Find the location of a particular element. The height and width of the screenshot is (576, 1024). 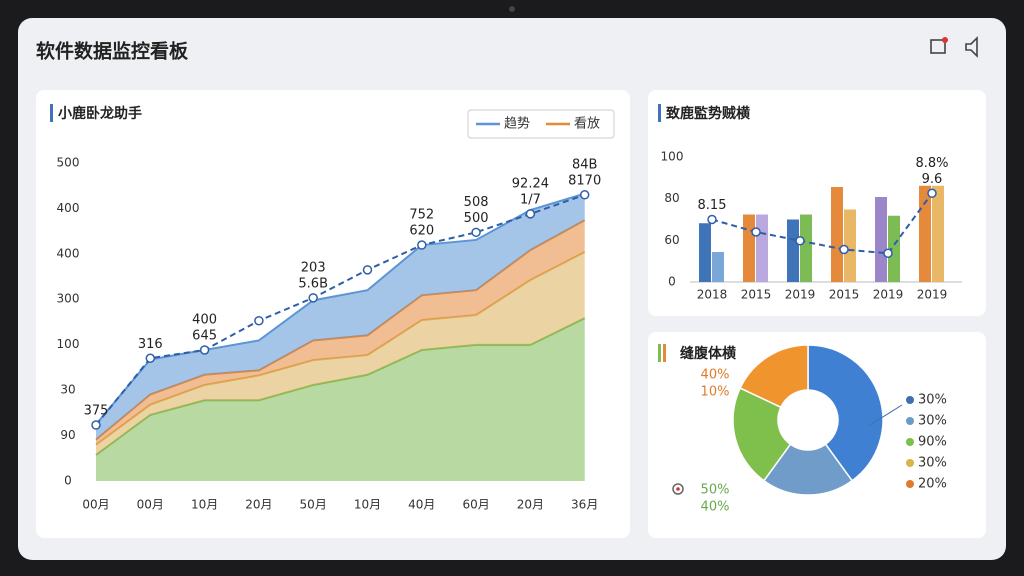

x-tick-label: 40月 is located at coordinates (421, 505).